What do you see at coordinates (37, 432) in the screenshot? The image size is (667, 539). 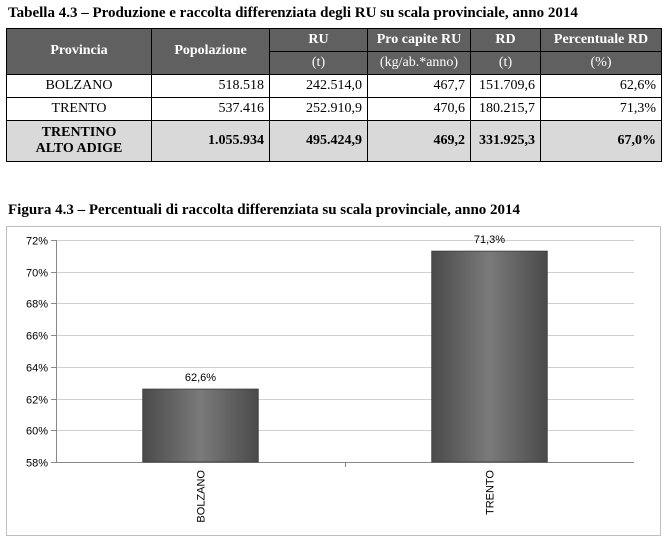 I see `y-tick-label: 60%` at bounding box center [37, 432].